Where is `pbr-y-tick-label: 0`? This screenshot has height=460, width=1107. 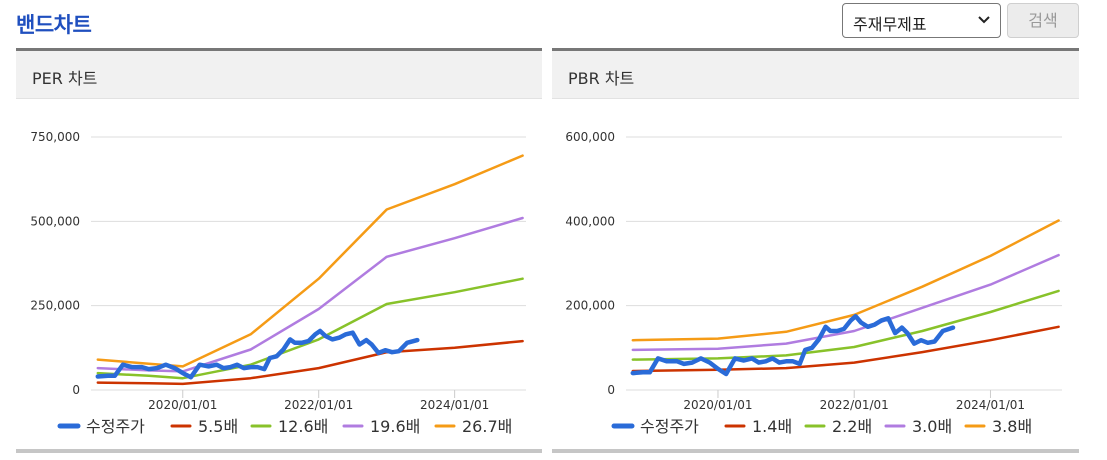 pbr-y-tick-label: 0 is located at coordinates (611, 390).